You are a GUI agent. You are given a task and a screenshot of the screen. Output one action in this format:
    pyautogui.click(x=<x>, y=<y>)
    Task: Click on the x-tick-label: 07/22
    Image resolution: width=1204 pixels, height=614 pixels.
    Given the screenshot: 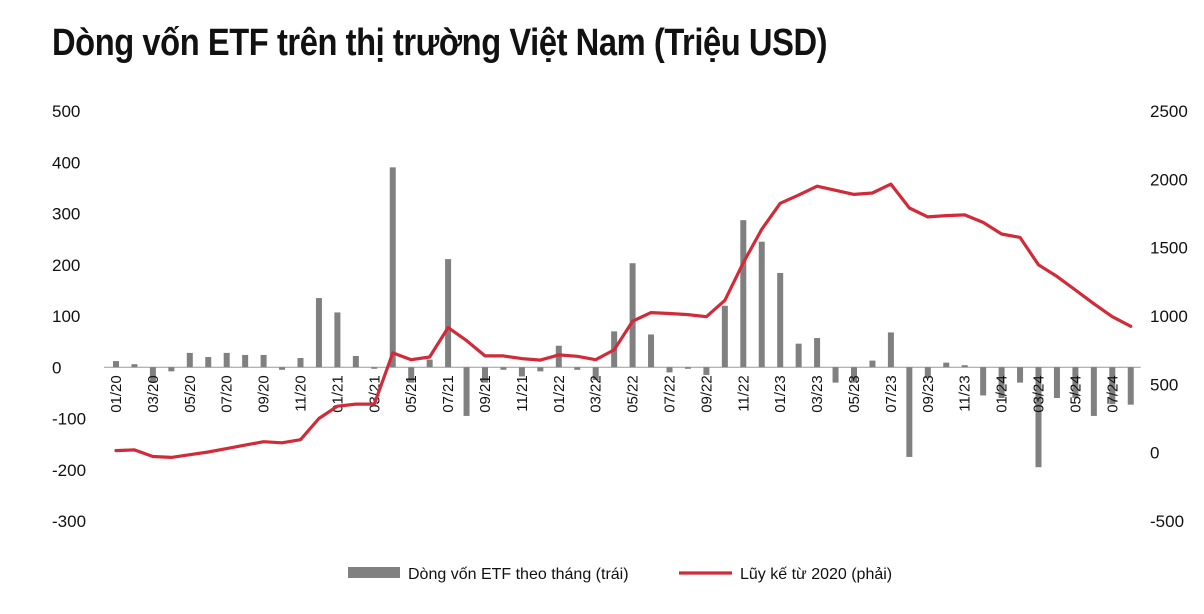 What is the action you would take?
    pyautogui.click(x=670, y=394)
    